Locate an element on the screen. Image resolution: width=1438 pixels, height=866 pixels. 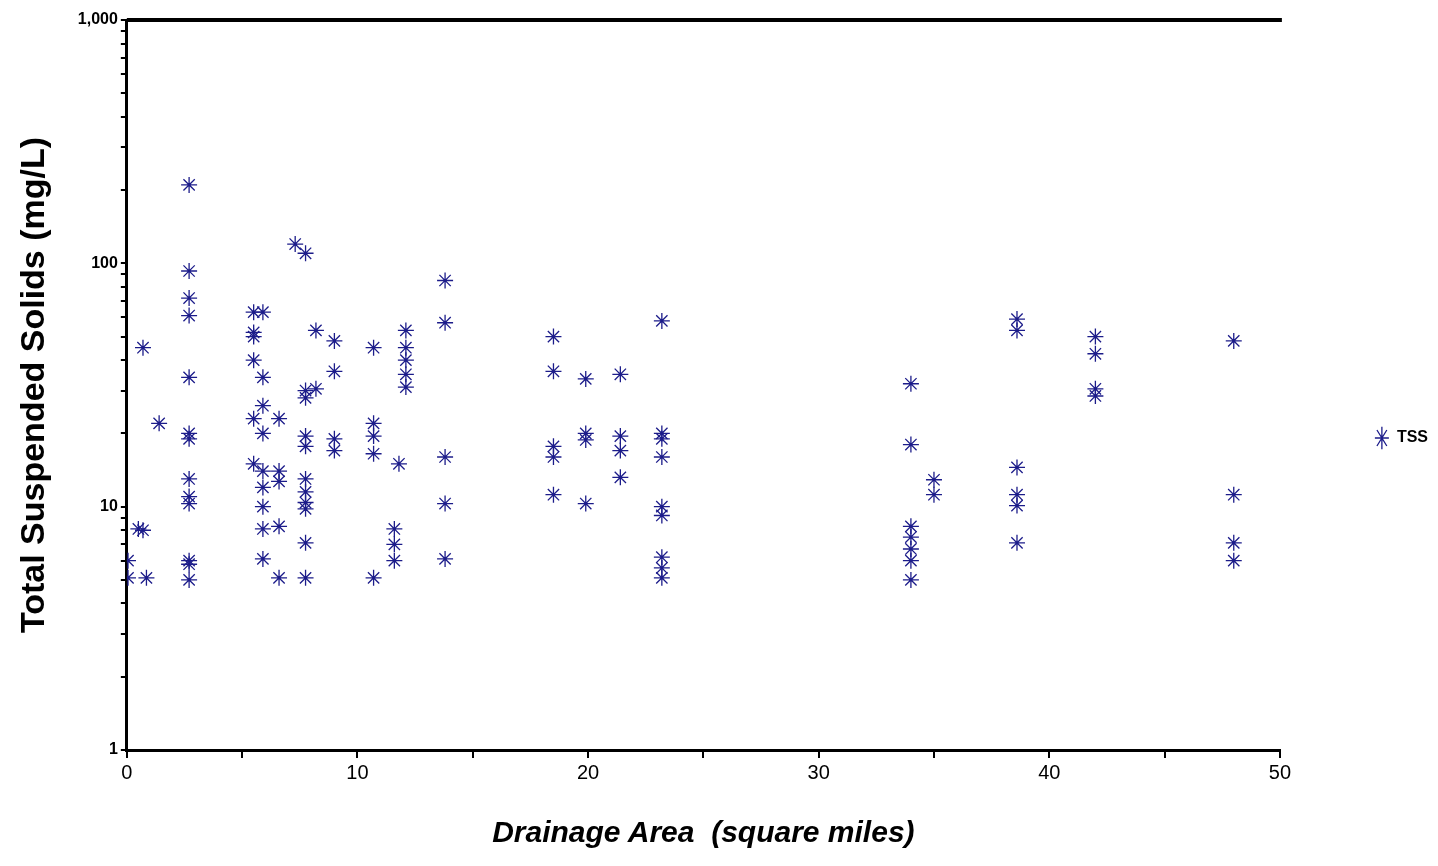
x-tick-label: 40 is located at coordinates (1049, 771).